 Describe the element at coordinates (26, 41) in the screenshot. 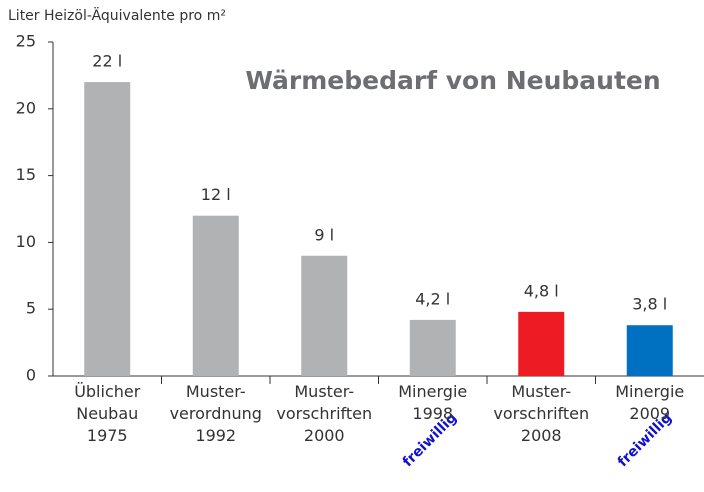

I see `y-tick-label: 25` at that location.